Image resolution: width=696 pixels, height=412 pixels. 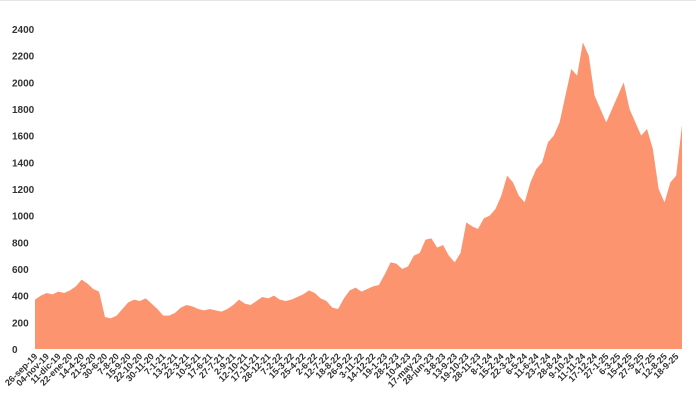 What do you see at coordinates (23, 30) in the screenshot?
I see `y-tick-label: 2400` at bounding box center [23, 30].